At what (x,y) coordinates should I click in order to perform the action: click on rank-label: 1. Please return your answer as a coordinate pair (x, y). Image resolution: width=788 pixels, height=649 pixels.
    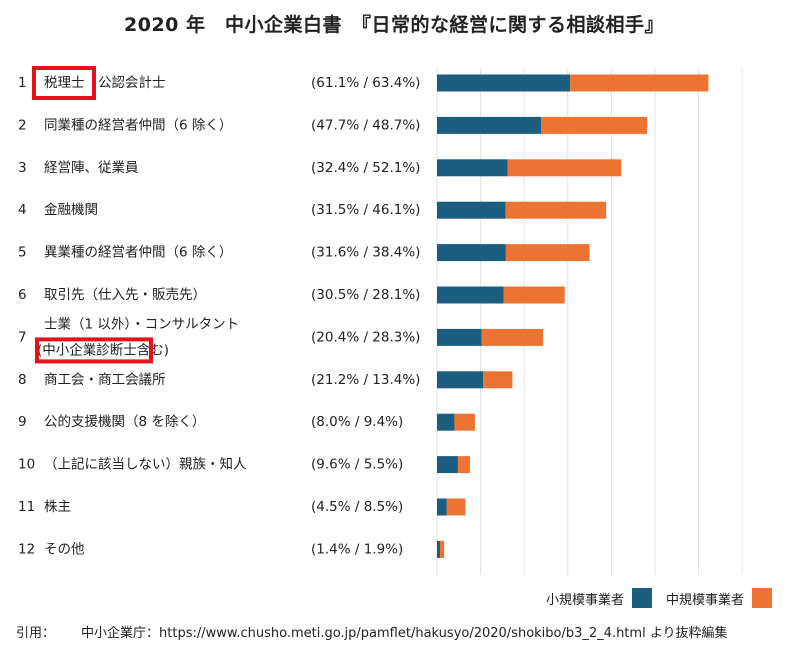
    Looking at the image, I should click on (22, 83).